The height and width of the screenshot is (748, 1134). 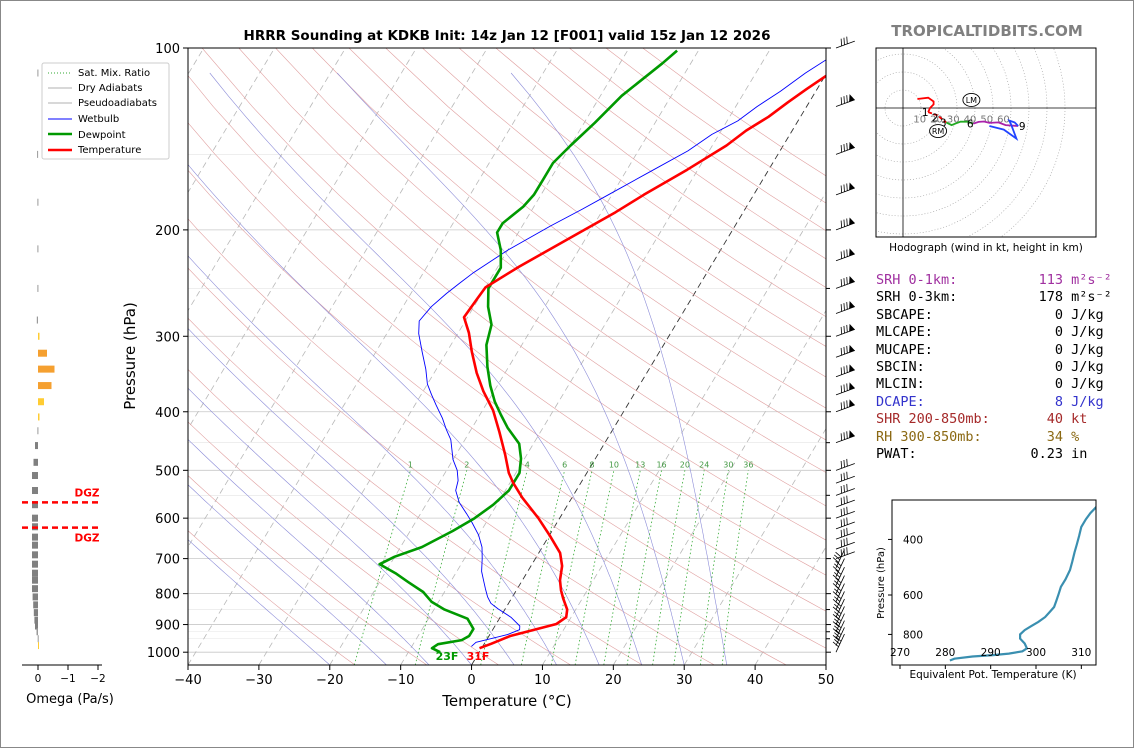 I want to click on param-value: 0.23, so click(x=1046, y=454).